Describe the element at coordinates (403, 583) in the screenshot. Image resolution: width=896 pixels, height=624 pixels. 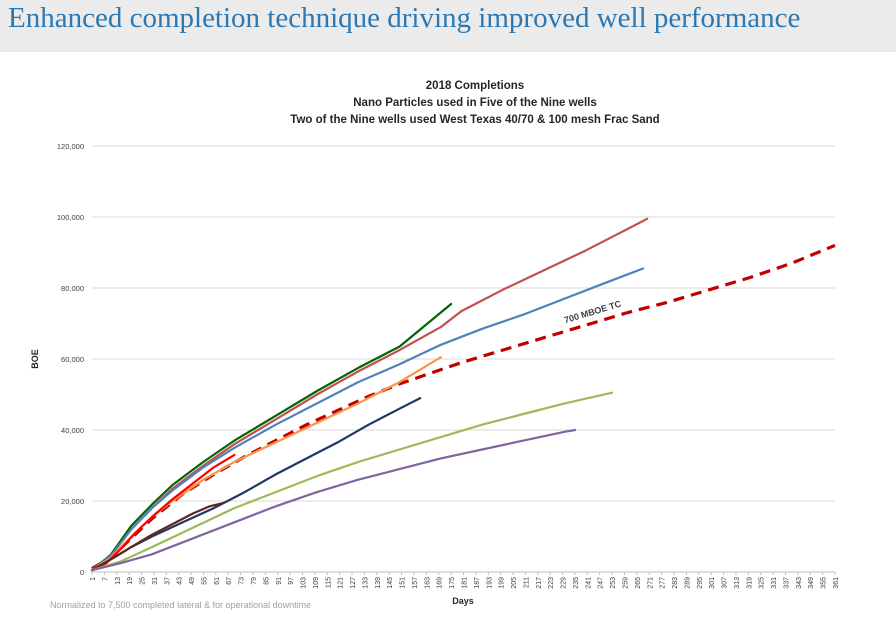
I see `x-tick-label: 151` at that location.